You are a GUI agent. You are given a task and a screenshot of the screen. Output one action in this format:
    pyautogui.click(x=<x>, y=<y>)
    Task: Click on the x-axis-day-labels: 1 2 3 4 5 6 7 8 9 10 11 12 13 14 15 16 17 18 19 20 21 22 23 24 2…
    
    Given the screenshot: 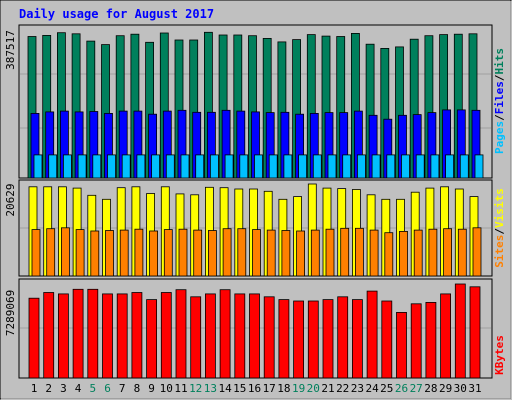 What is the action you would take?
    pyautogui.click(x=256, y=388)
    